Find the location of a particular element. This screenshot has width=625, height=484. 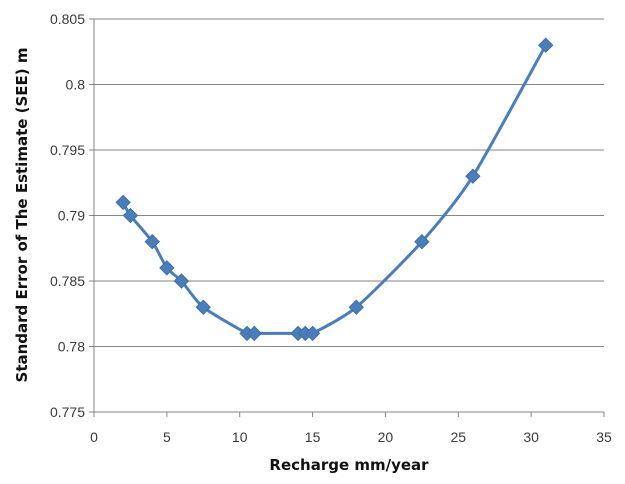

y-tick-label: 0.785 is located at coordinates (67, 281).